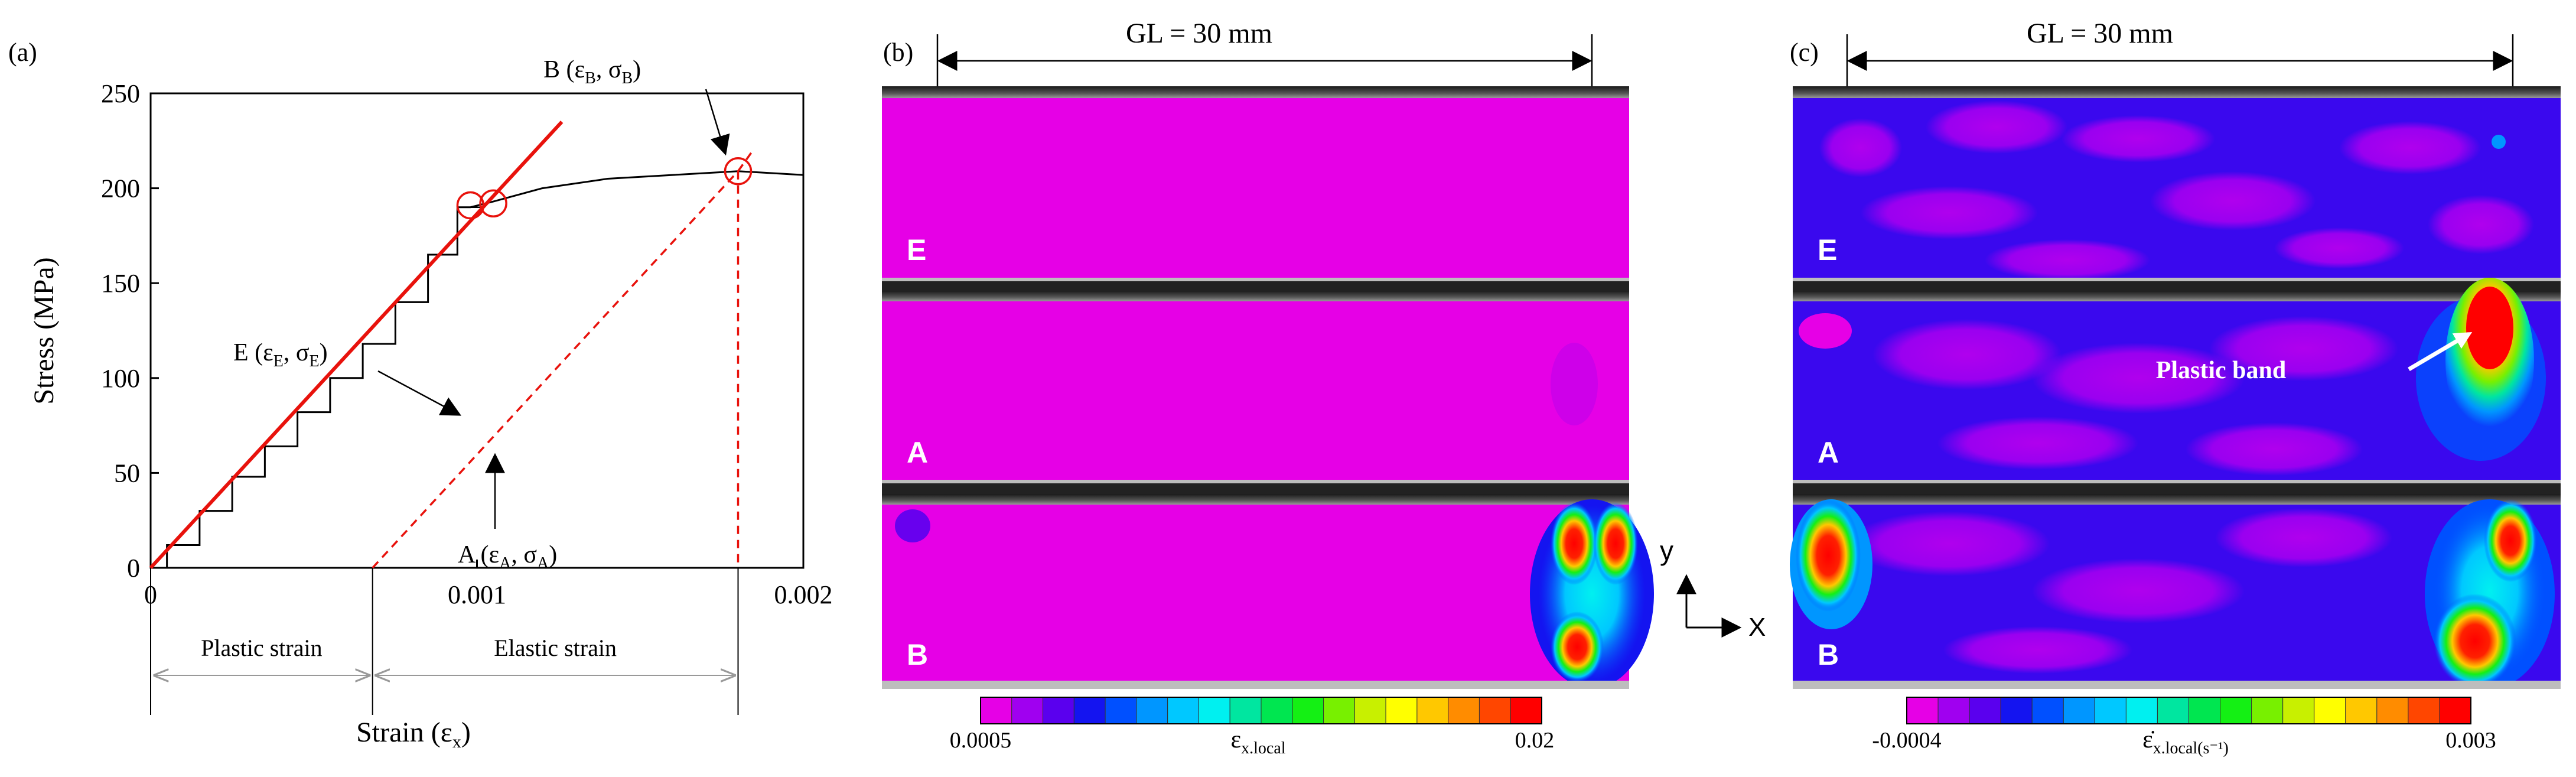 The height and width of the screenshot is (777, 2576). Describe the element at coordinates (898, 53) in the screenshot. I see `panel-b-tag: (b)` at that location.